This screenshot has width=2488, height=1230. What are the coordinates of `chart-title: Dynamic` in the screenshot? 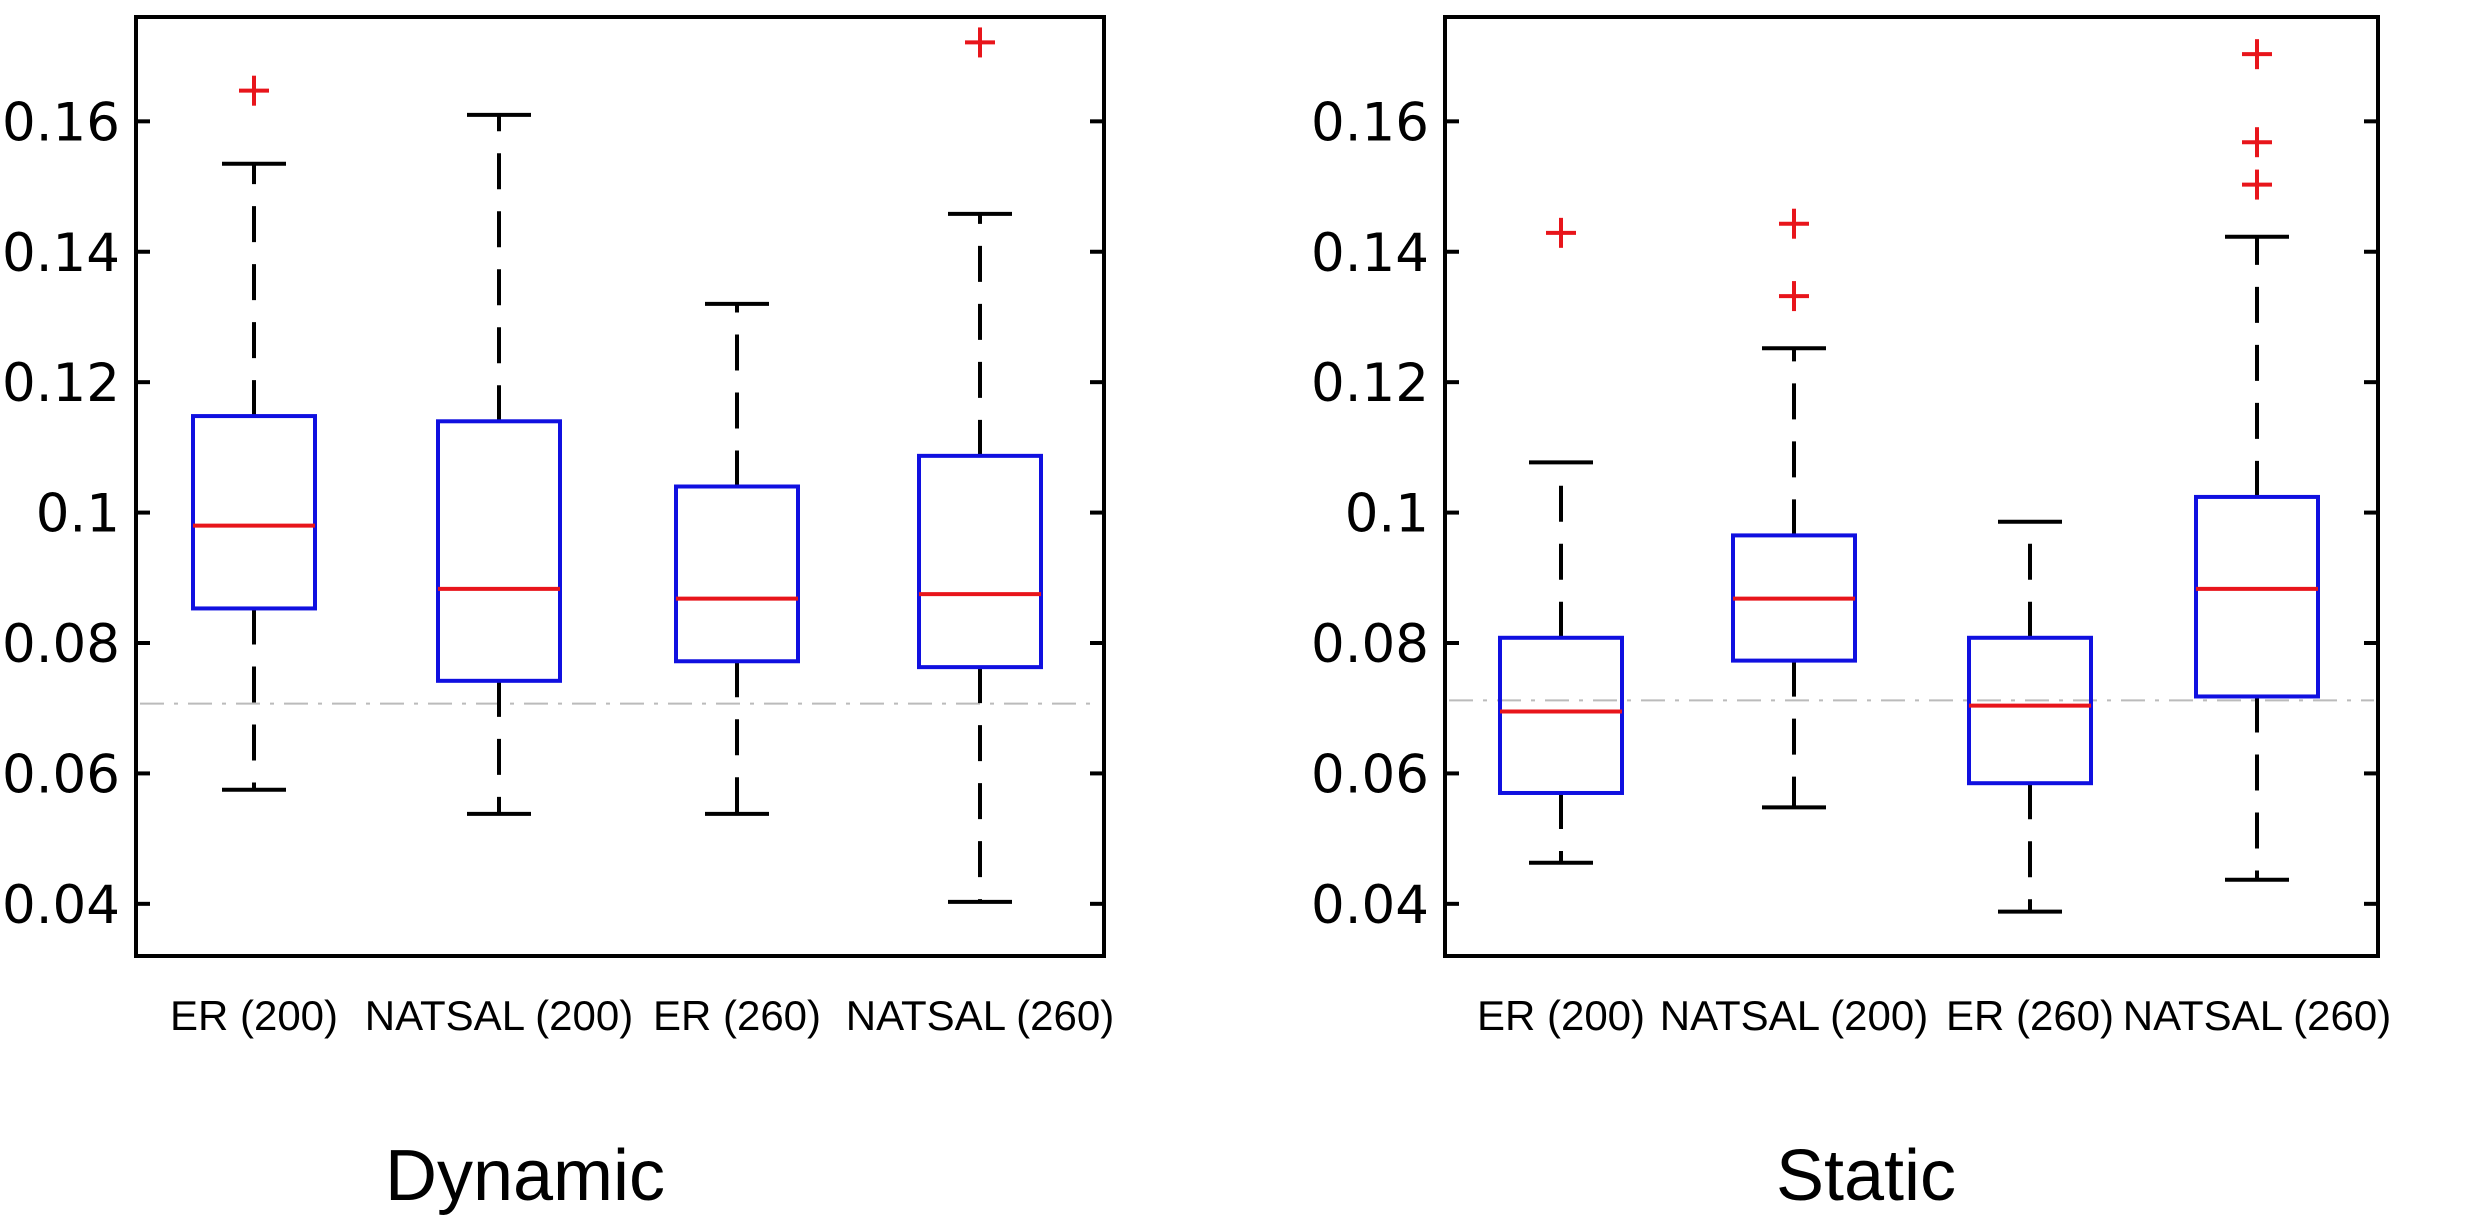 It's located at (525, 1176).